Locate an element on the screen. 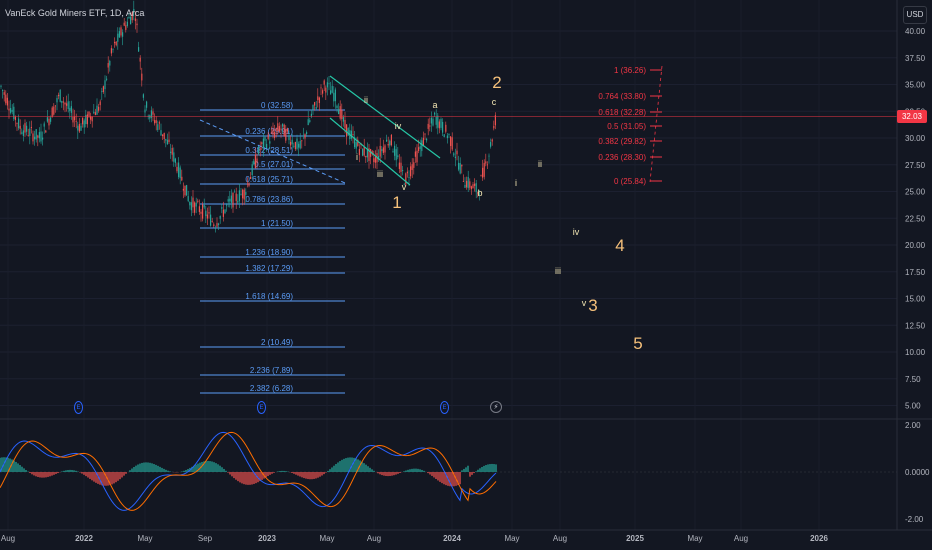  time-tick-label: Aug is located at coordinates (741, 538).